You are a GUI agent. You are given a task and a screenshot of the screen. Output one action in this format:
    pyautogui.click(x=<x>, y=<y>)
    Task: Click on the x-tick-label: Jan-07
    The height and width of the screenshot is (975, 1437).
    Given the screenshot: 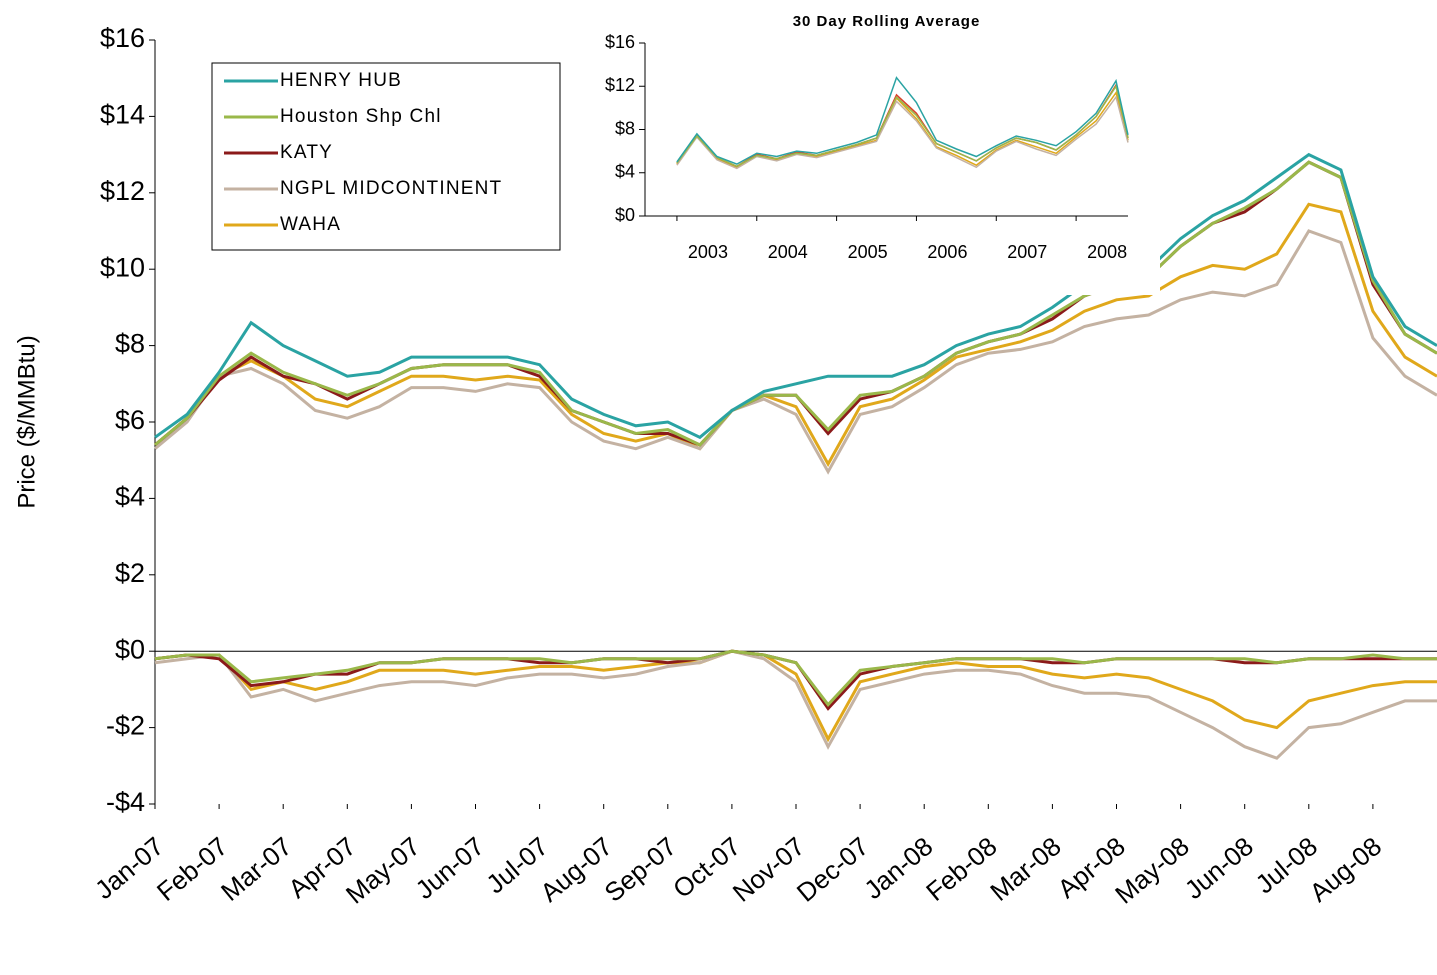 What is the action you would take?
    pyautogui.click(x=129, y=868)
    